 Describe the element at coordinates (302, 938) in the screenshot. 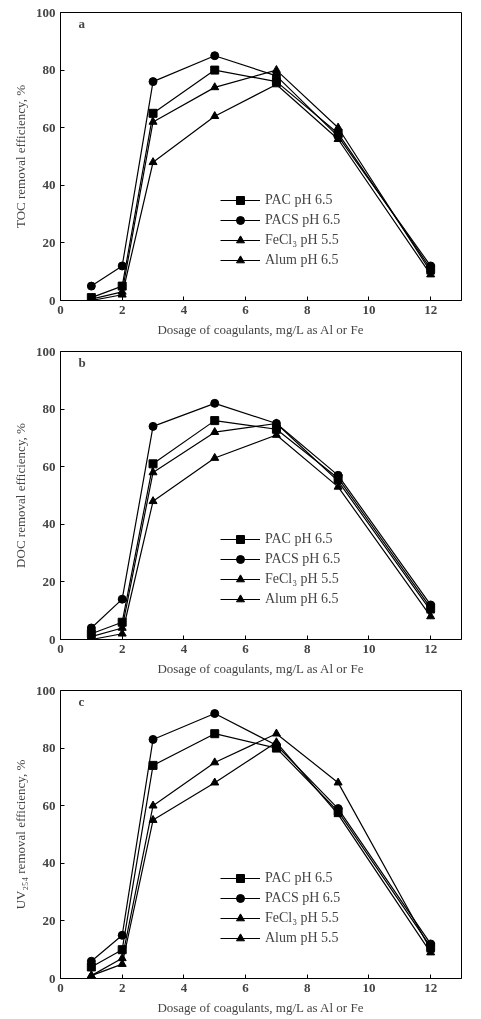

I see `legend-label: Alum pH 5.5` at that location.